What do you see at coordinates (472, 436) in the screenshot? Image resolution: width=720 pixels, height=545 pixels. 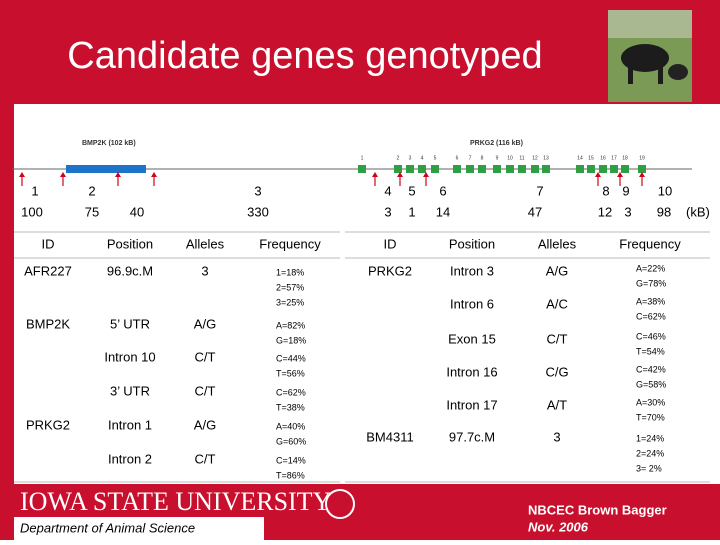 I see `cell: 97.7c.M` at bounding box center [472, 436].